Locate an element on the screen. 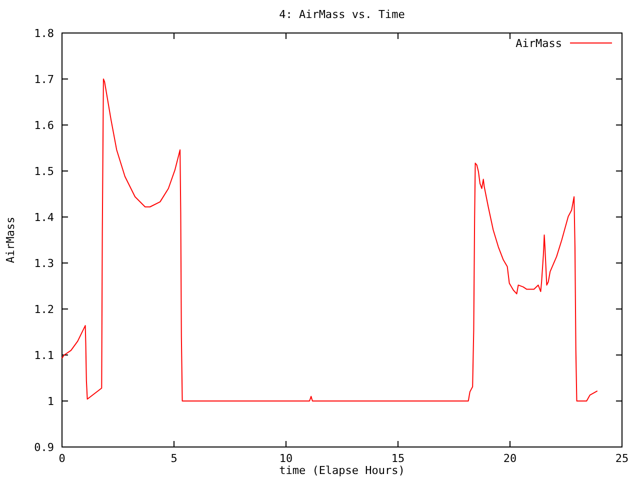  y-tick-label: 0.9 is located at coordinates (44, 447).